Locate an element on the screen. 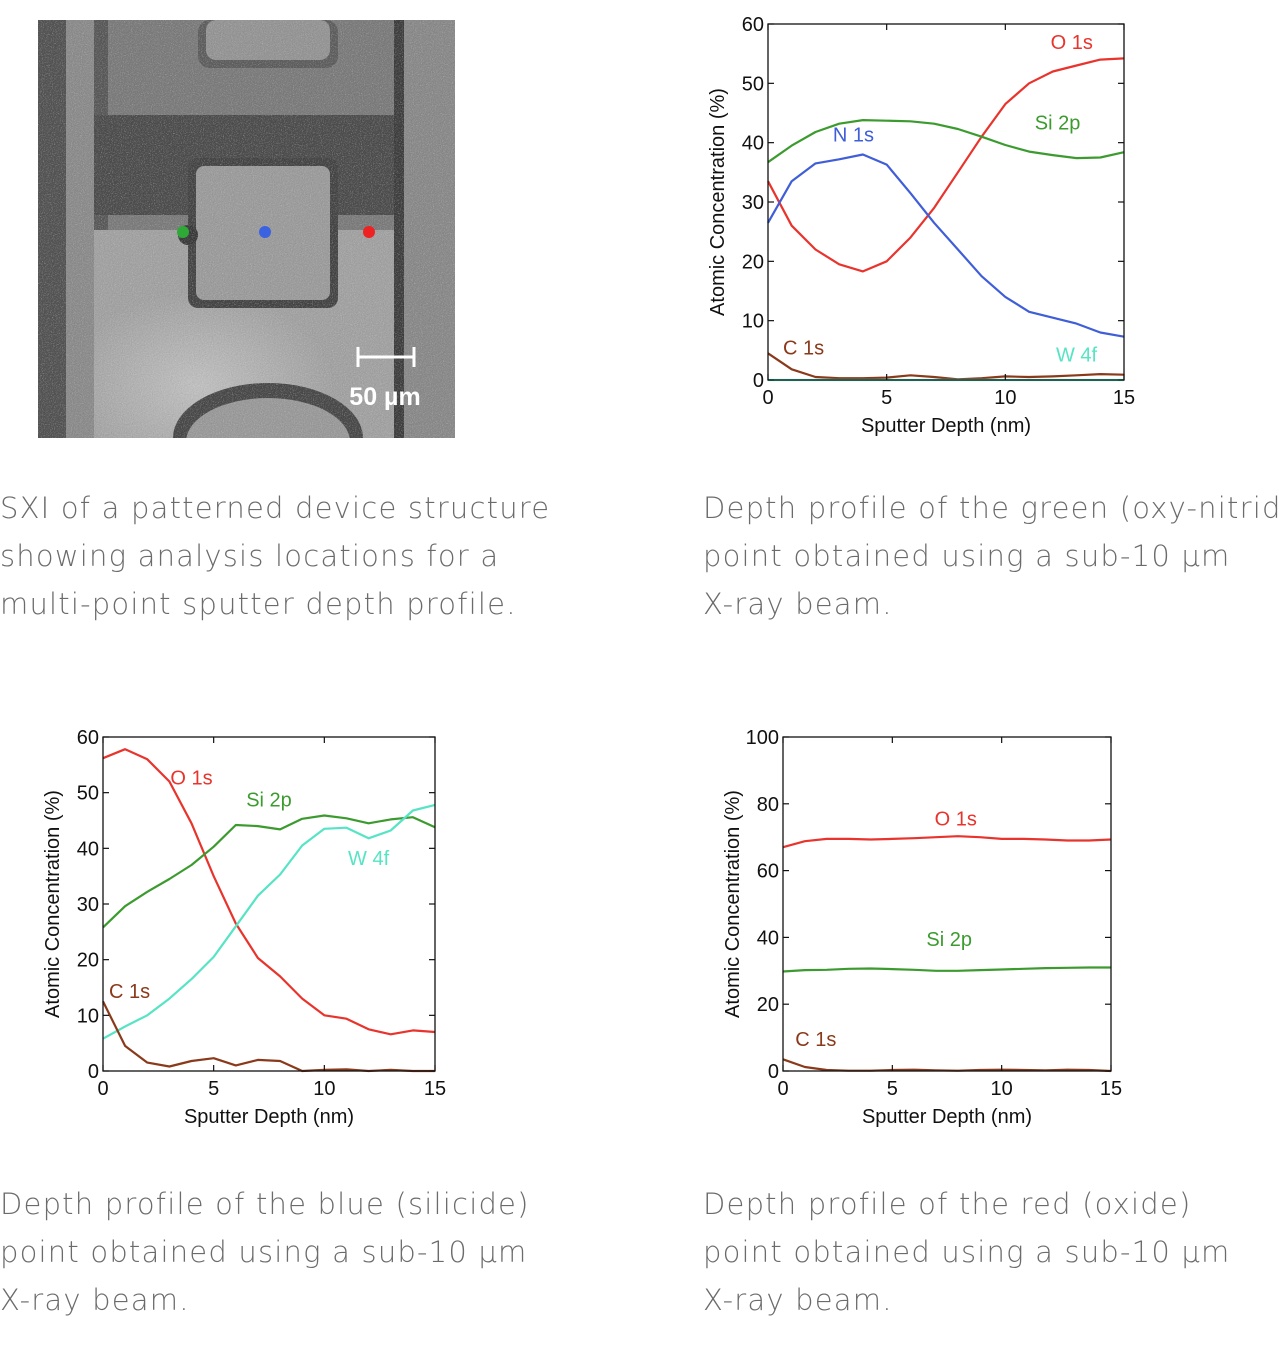  caption-line: multi-point sputter depth profile. is located at coordinates (258, 604).